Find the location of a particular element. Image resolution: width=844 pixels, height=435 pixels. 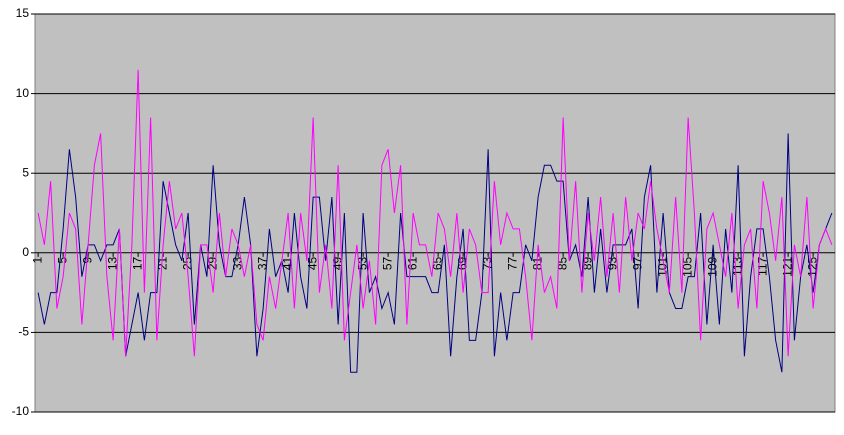

y-tick-label: 10 is located at coordinates (23, 93).